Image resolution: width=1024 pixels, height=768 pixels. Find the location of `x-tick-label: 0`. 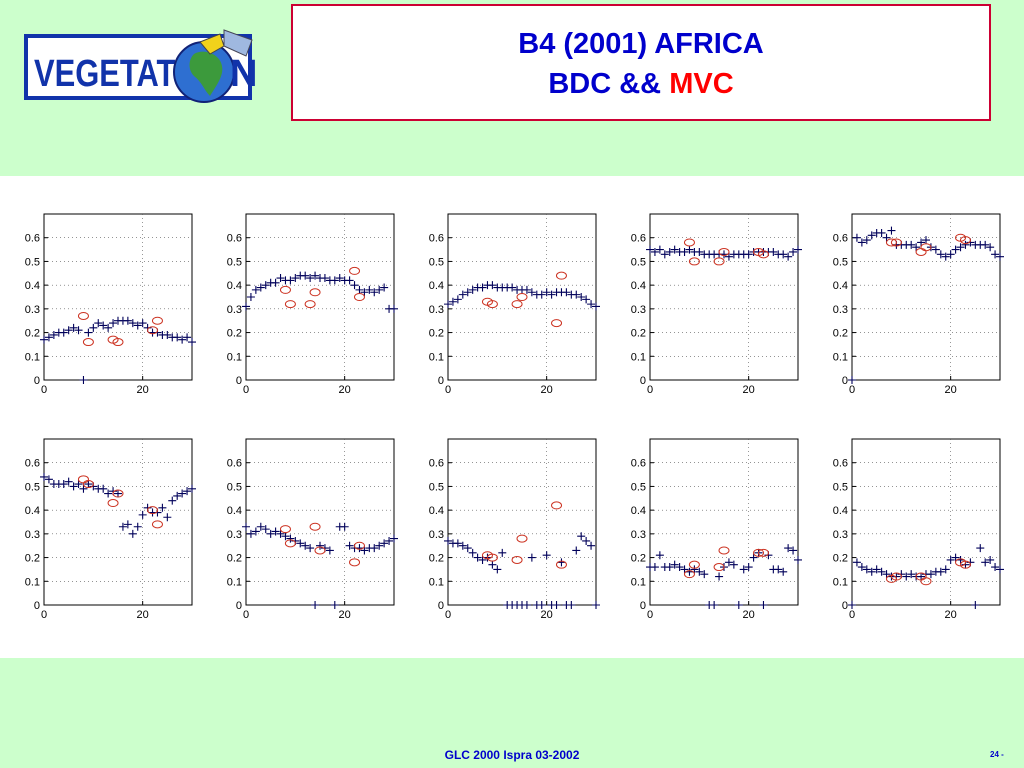

x-tick-label: 0 is located at coordinates (44, 390).